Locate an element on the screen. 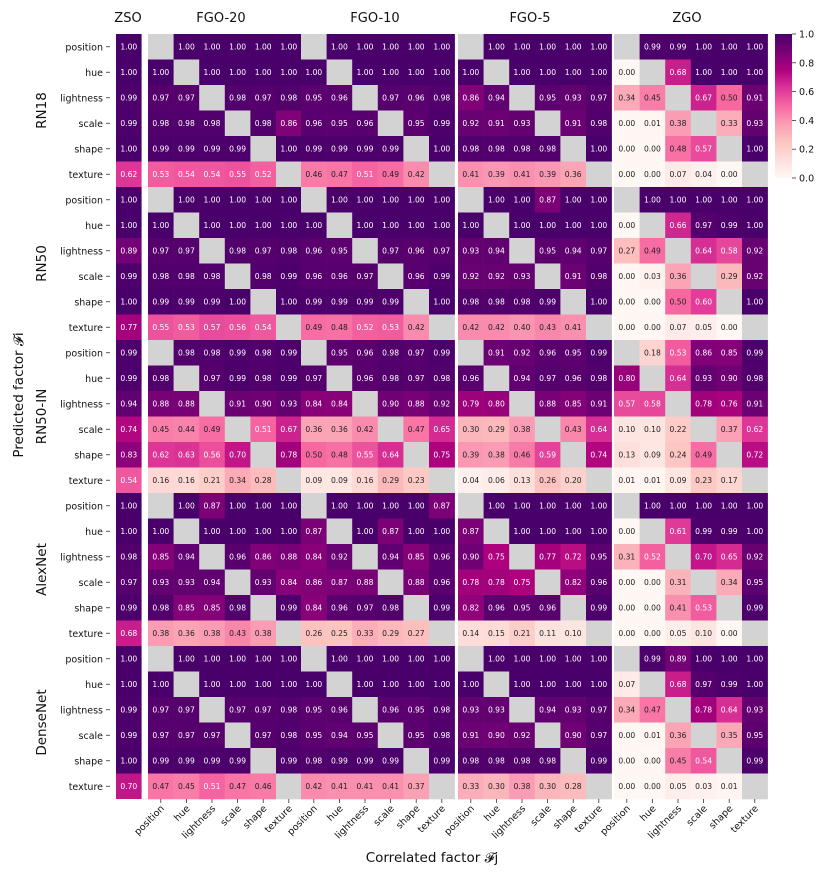 This screenshot has width=830, height=881. cell-value-label: 0.89 is located at coordinates (678, 659).